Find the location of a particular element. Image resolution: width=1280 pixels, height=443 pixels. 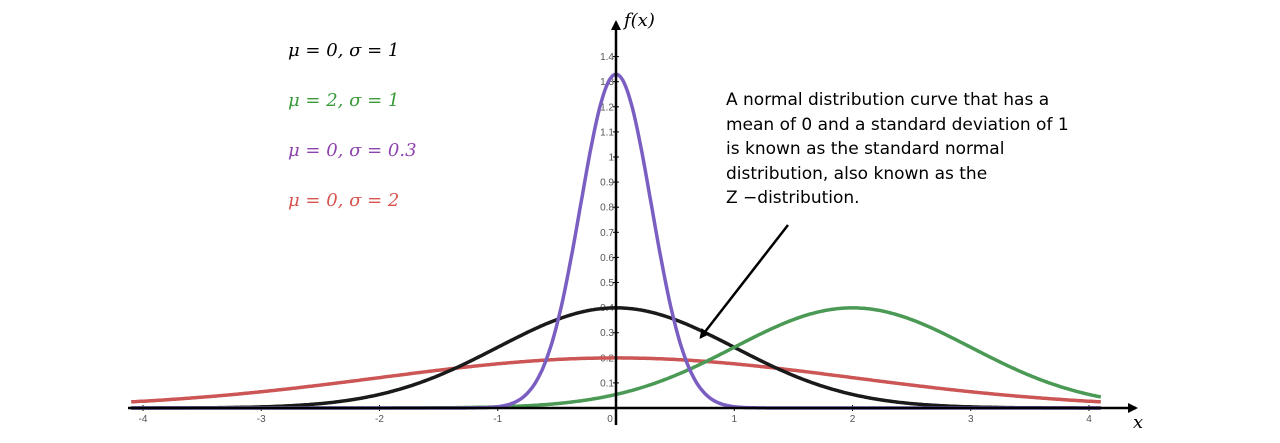

y-tick-label: 0.5 is located at coordinates (607, 283).